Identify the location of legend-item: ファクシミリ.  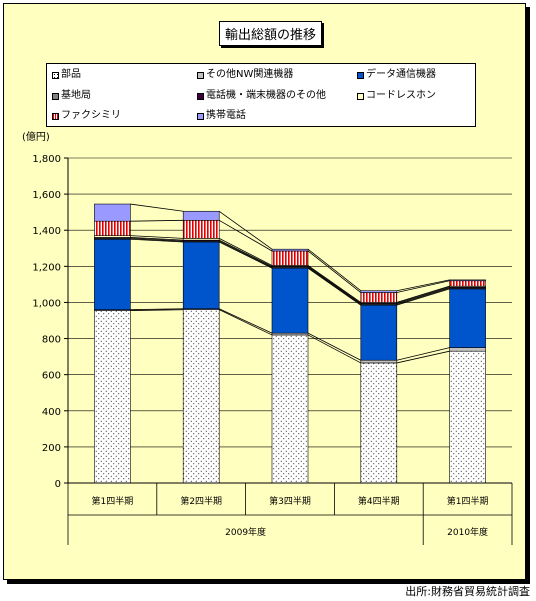
(86, 116).